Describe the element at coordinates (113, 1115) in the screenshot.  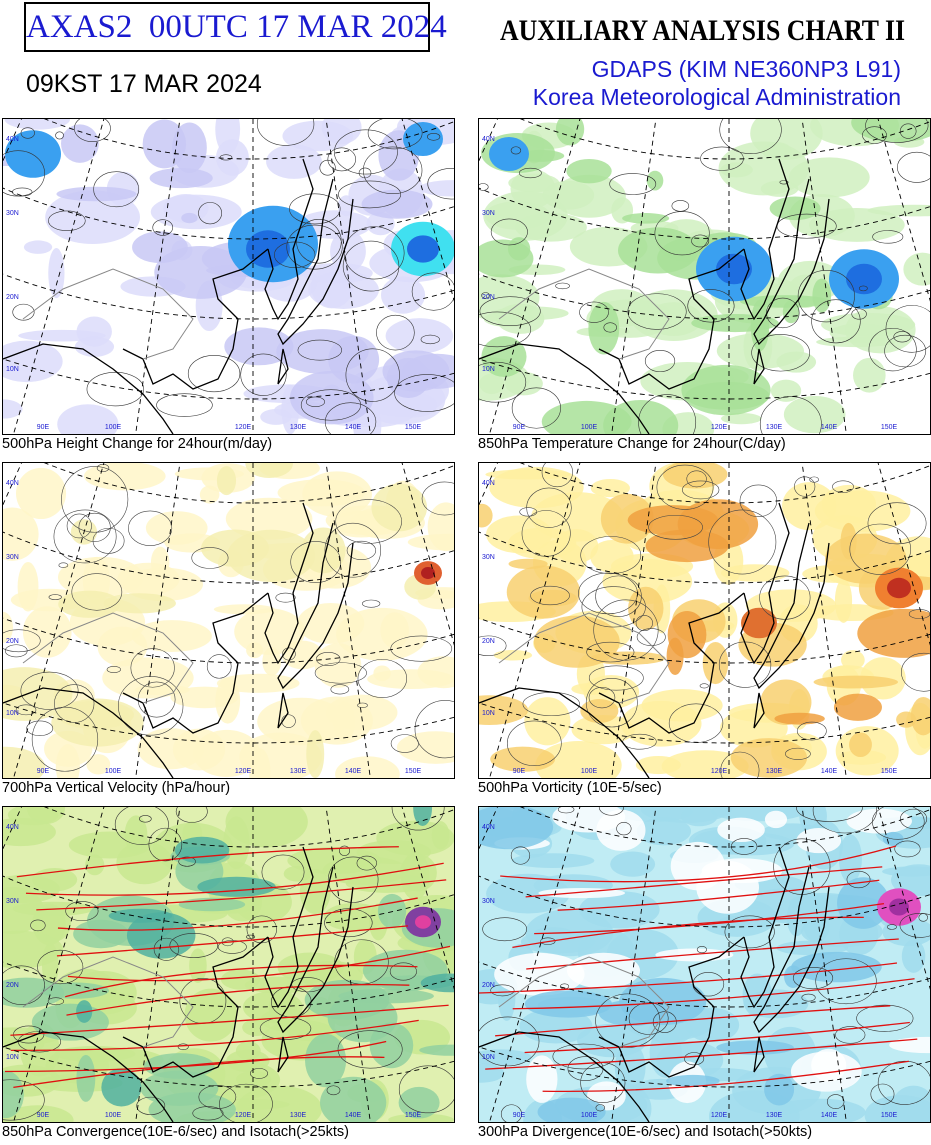
I see `lon-label: 100E` at that location.